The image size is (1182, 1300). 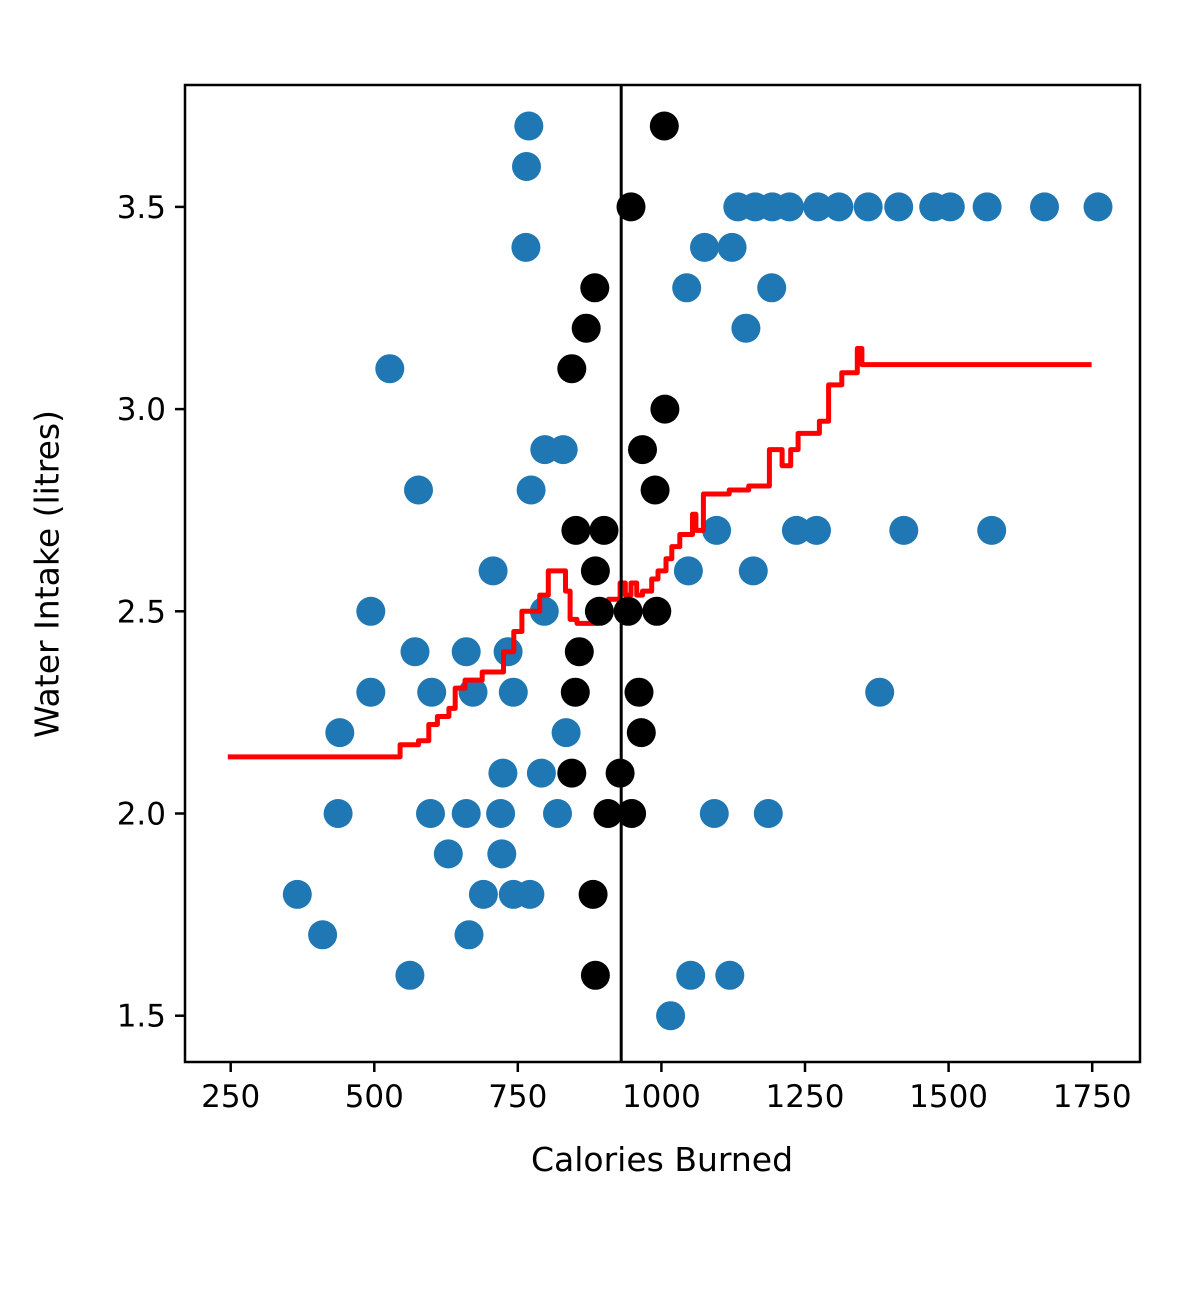 I want to click on y-tick-label: 2.5, so click(x=141, y=612).